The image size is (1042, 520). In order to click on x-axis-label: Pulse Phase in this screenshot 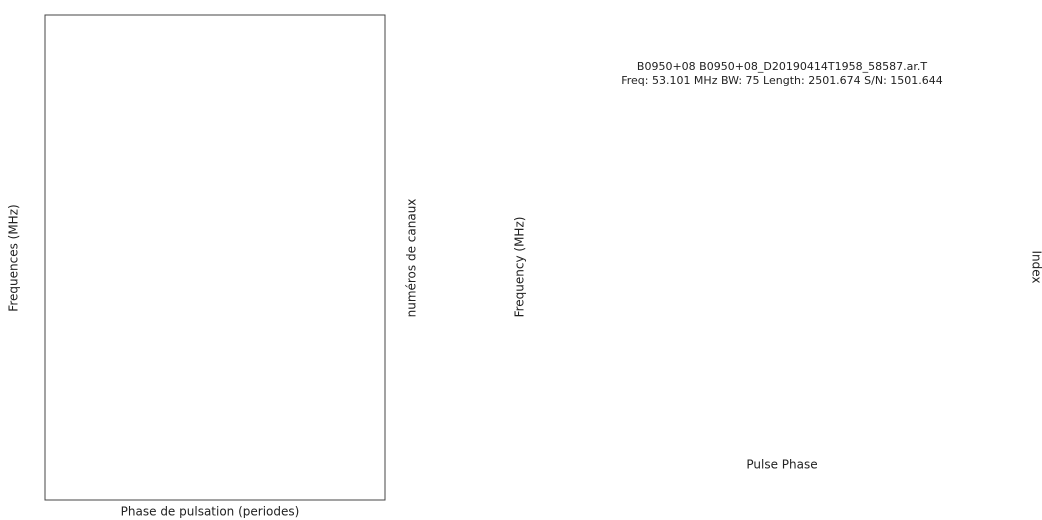, I will do `click(781, 465)`.